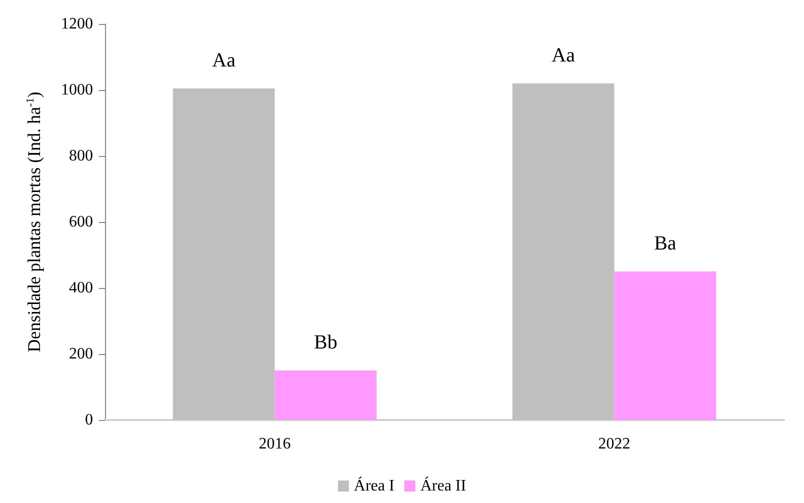  What do you see at coordinates (81, 354) in the screenshot?
I see `y-tick-label: 200` at bounding box center [81, 354].